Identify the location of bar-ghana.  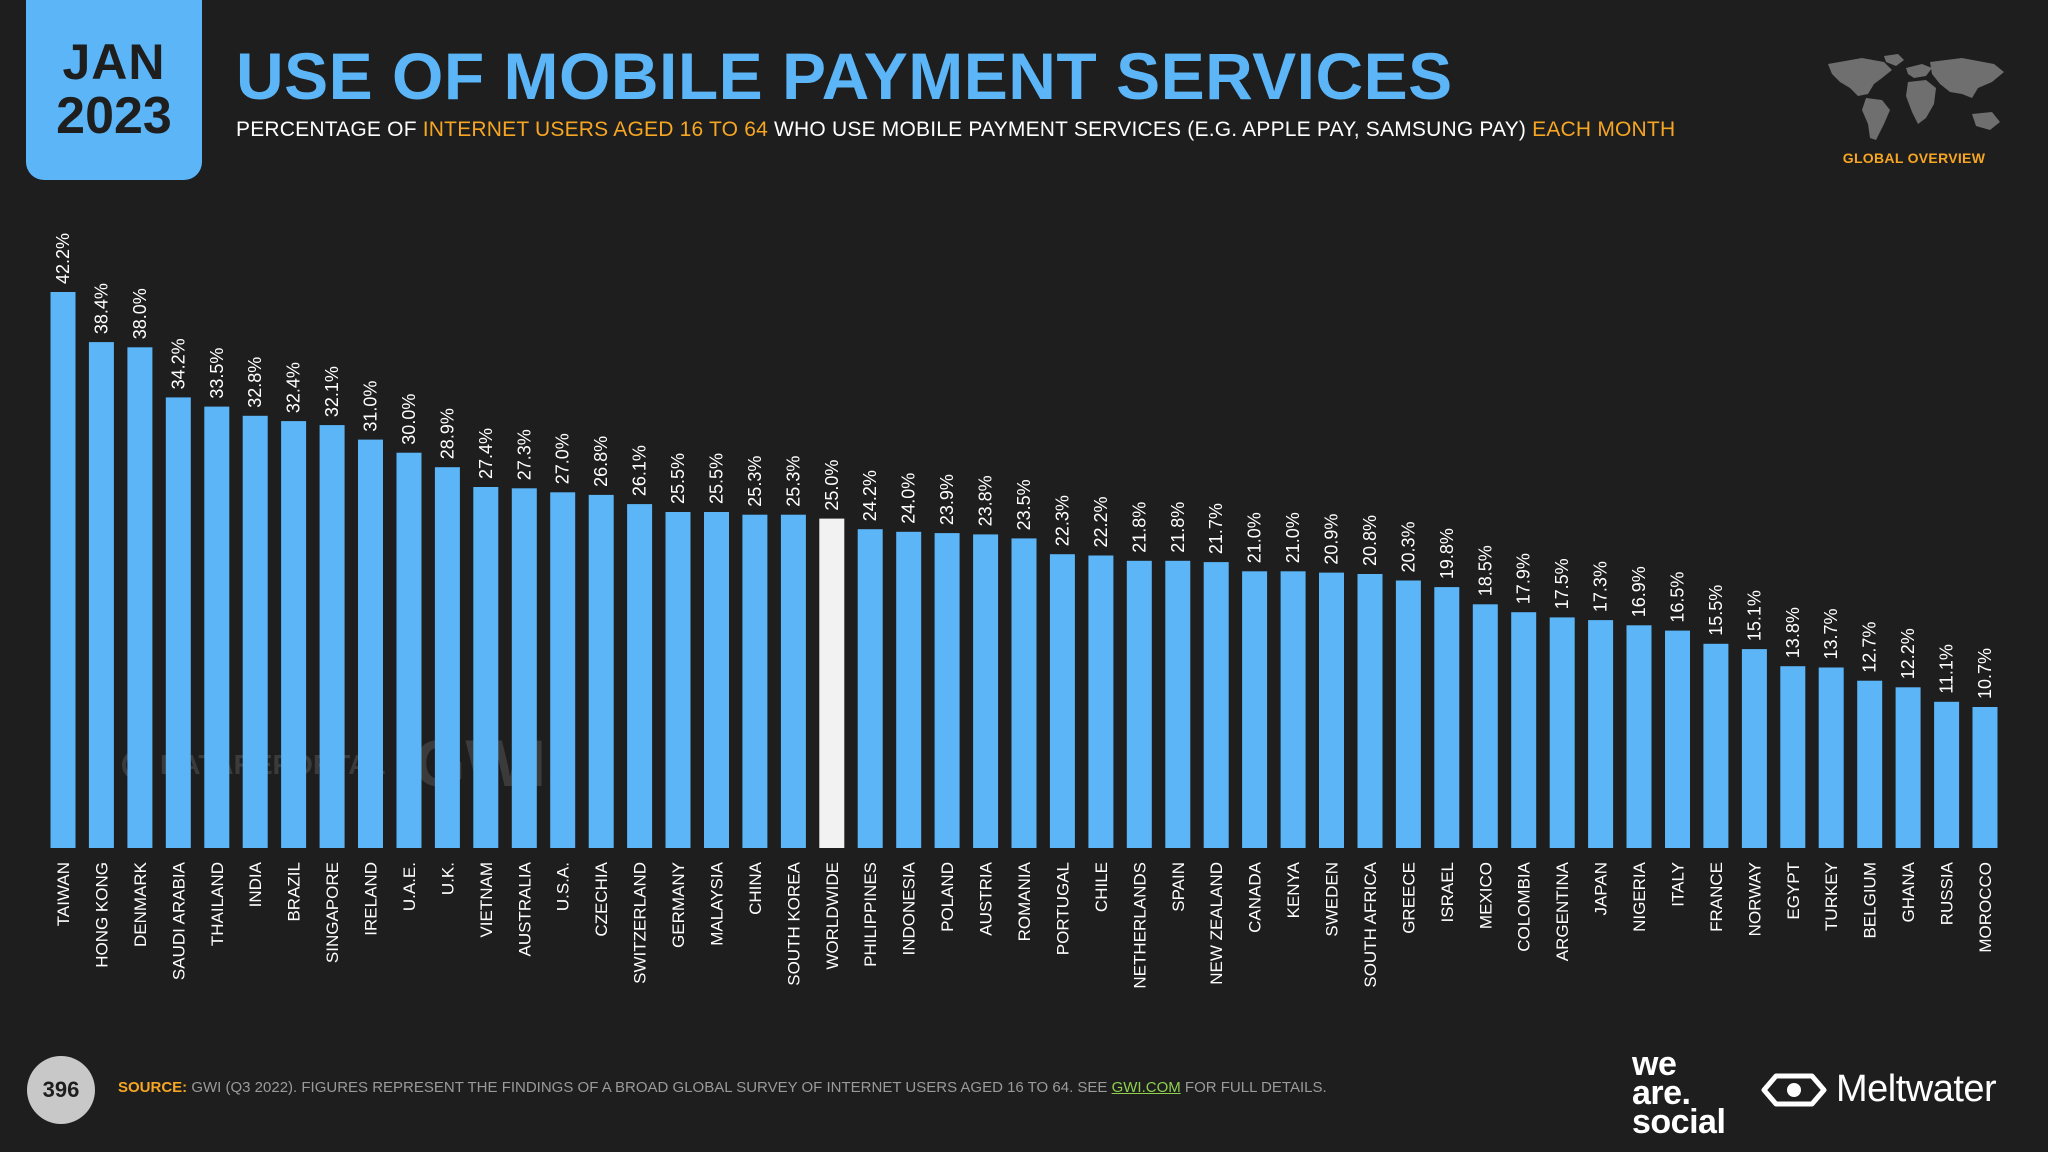
(1908, 767).